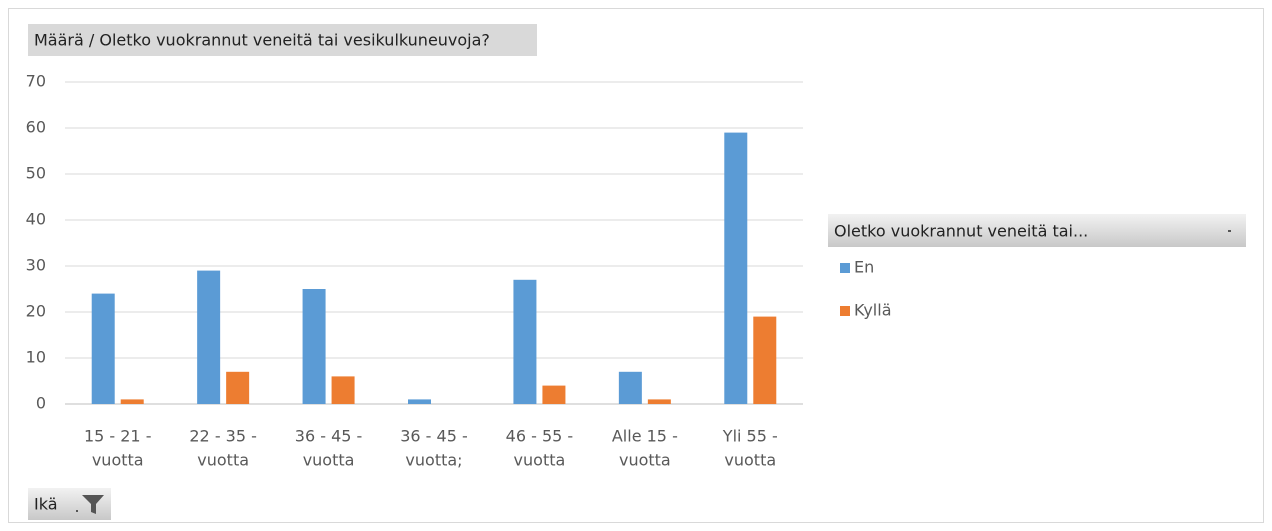 This screenshot has width=1272, height=531. What do you see at coordinates (864, 267) in the screenshot?
I see `legend-label: En` at bounding box center [864, 267].